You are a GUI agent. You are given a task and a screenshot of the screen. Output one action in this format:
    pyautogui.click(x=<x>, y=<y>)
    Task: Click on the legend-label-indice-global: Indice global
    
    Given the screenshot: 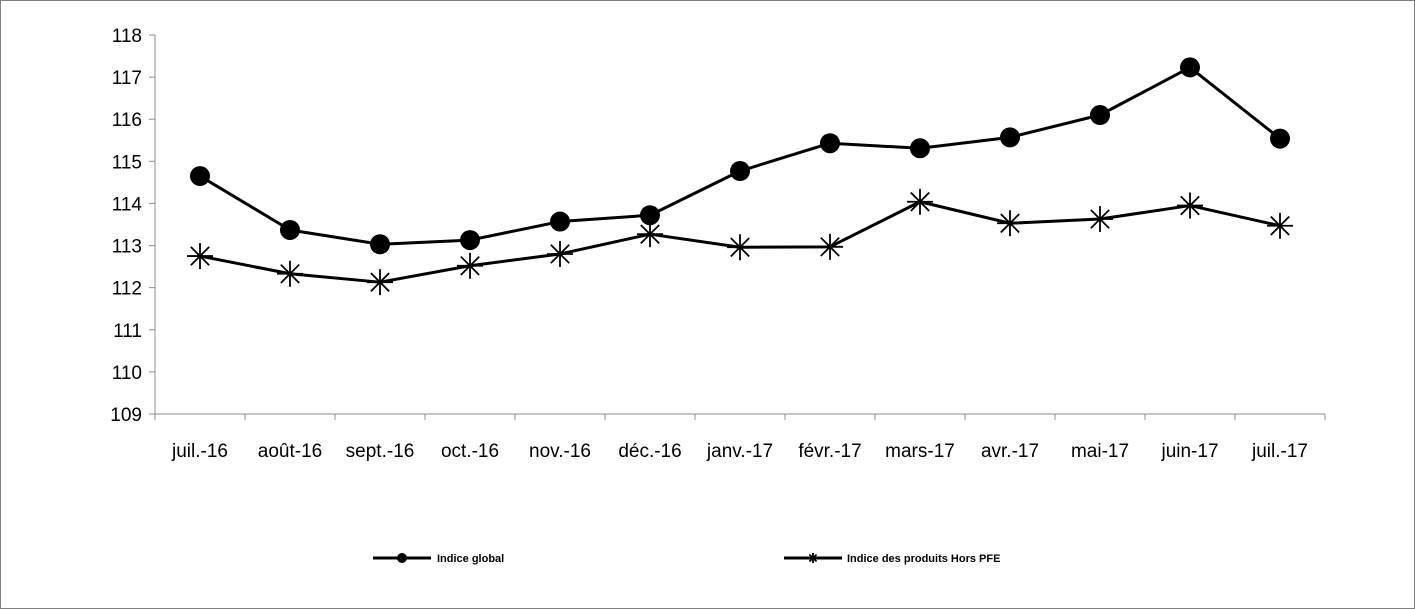 What is the action you would take?
    pyautogui.click(x=470, y=559)
    